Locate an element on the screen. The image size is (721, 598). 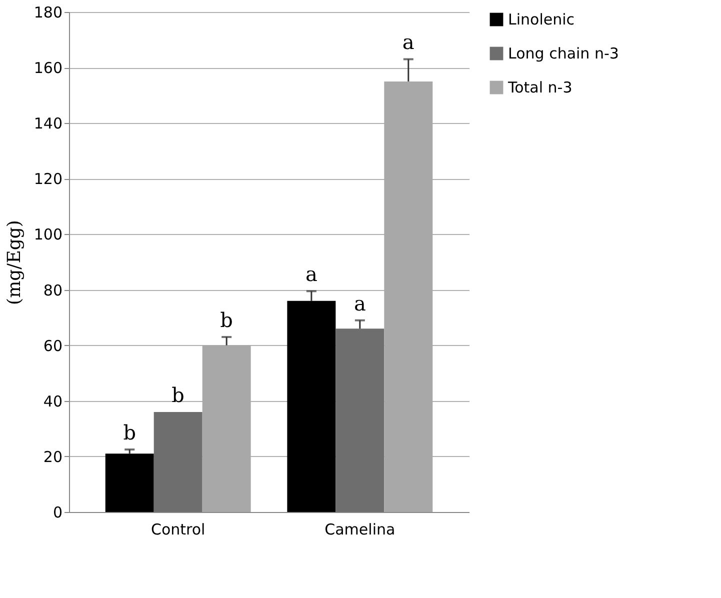
y-tick-label: 100 is located at coordinates (48, 235).